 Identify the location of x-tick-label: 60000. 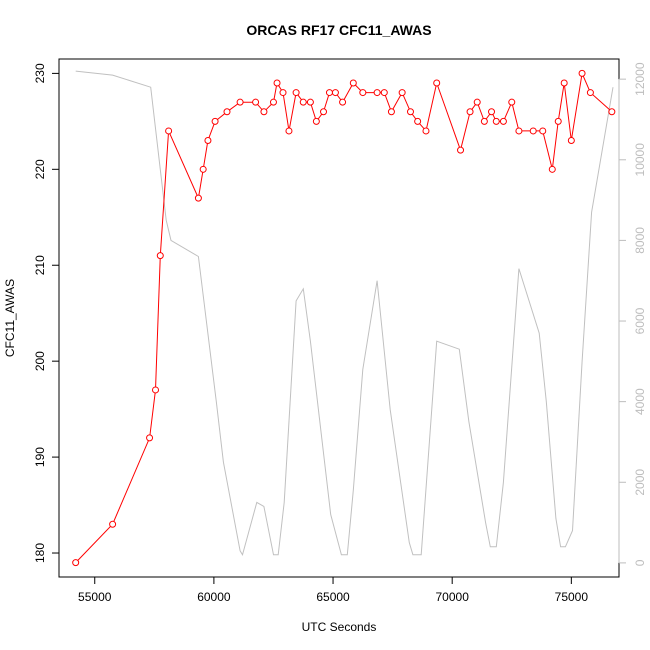
(214, 597).